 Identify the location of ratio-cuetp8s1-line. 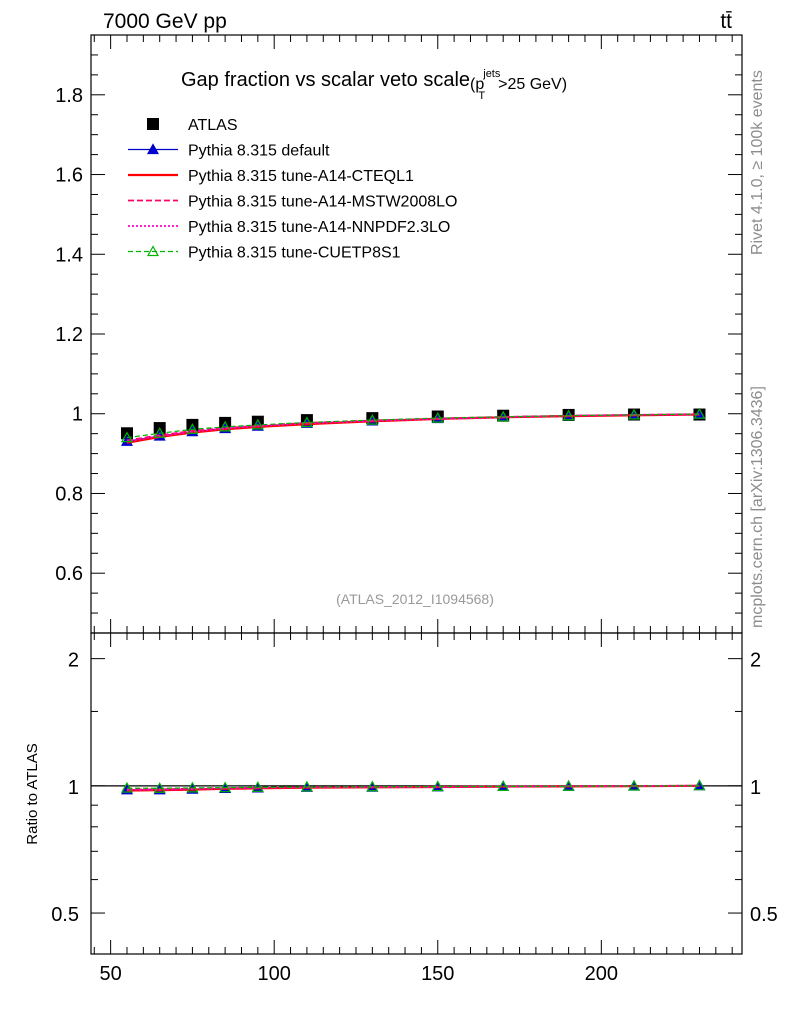
(413, 787).